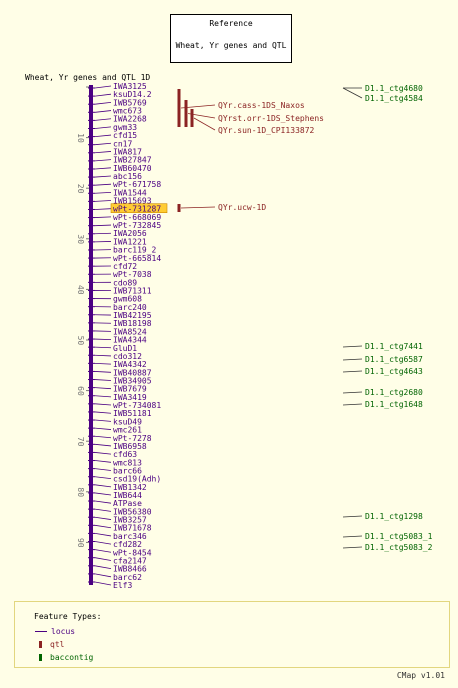 The image size is (458, 688). I want to click on marker-label: IWB7679, so click(130, 389).